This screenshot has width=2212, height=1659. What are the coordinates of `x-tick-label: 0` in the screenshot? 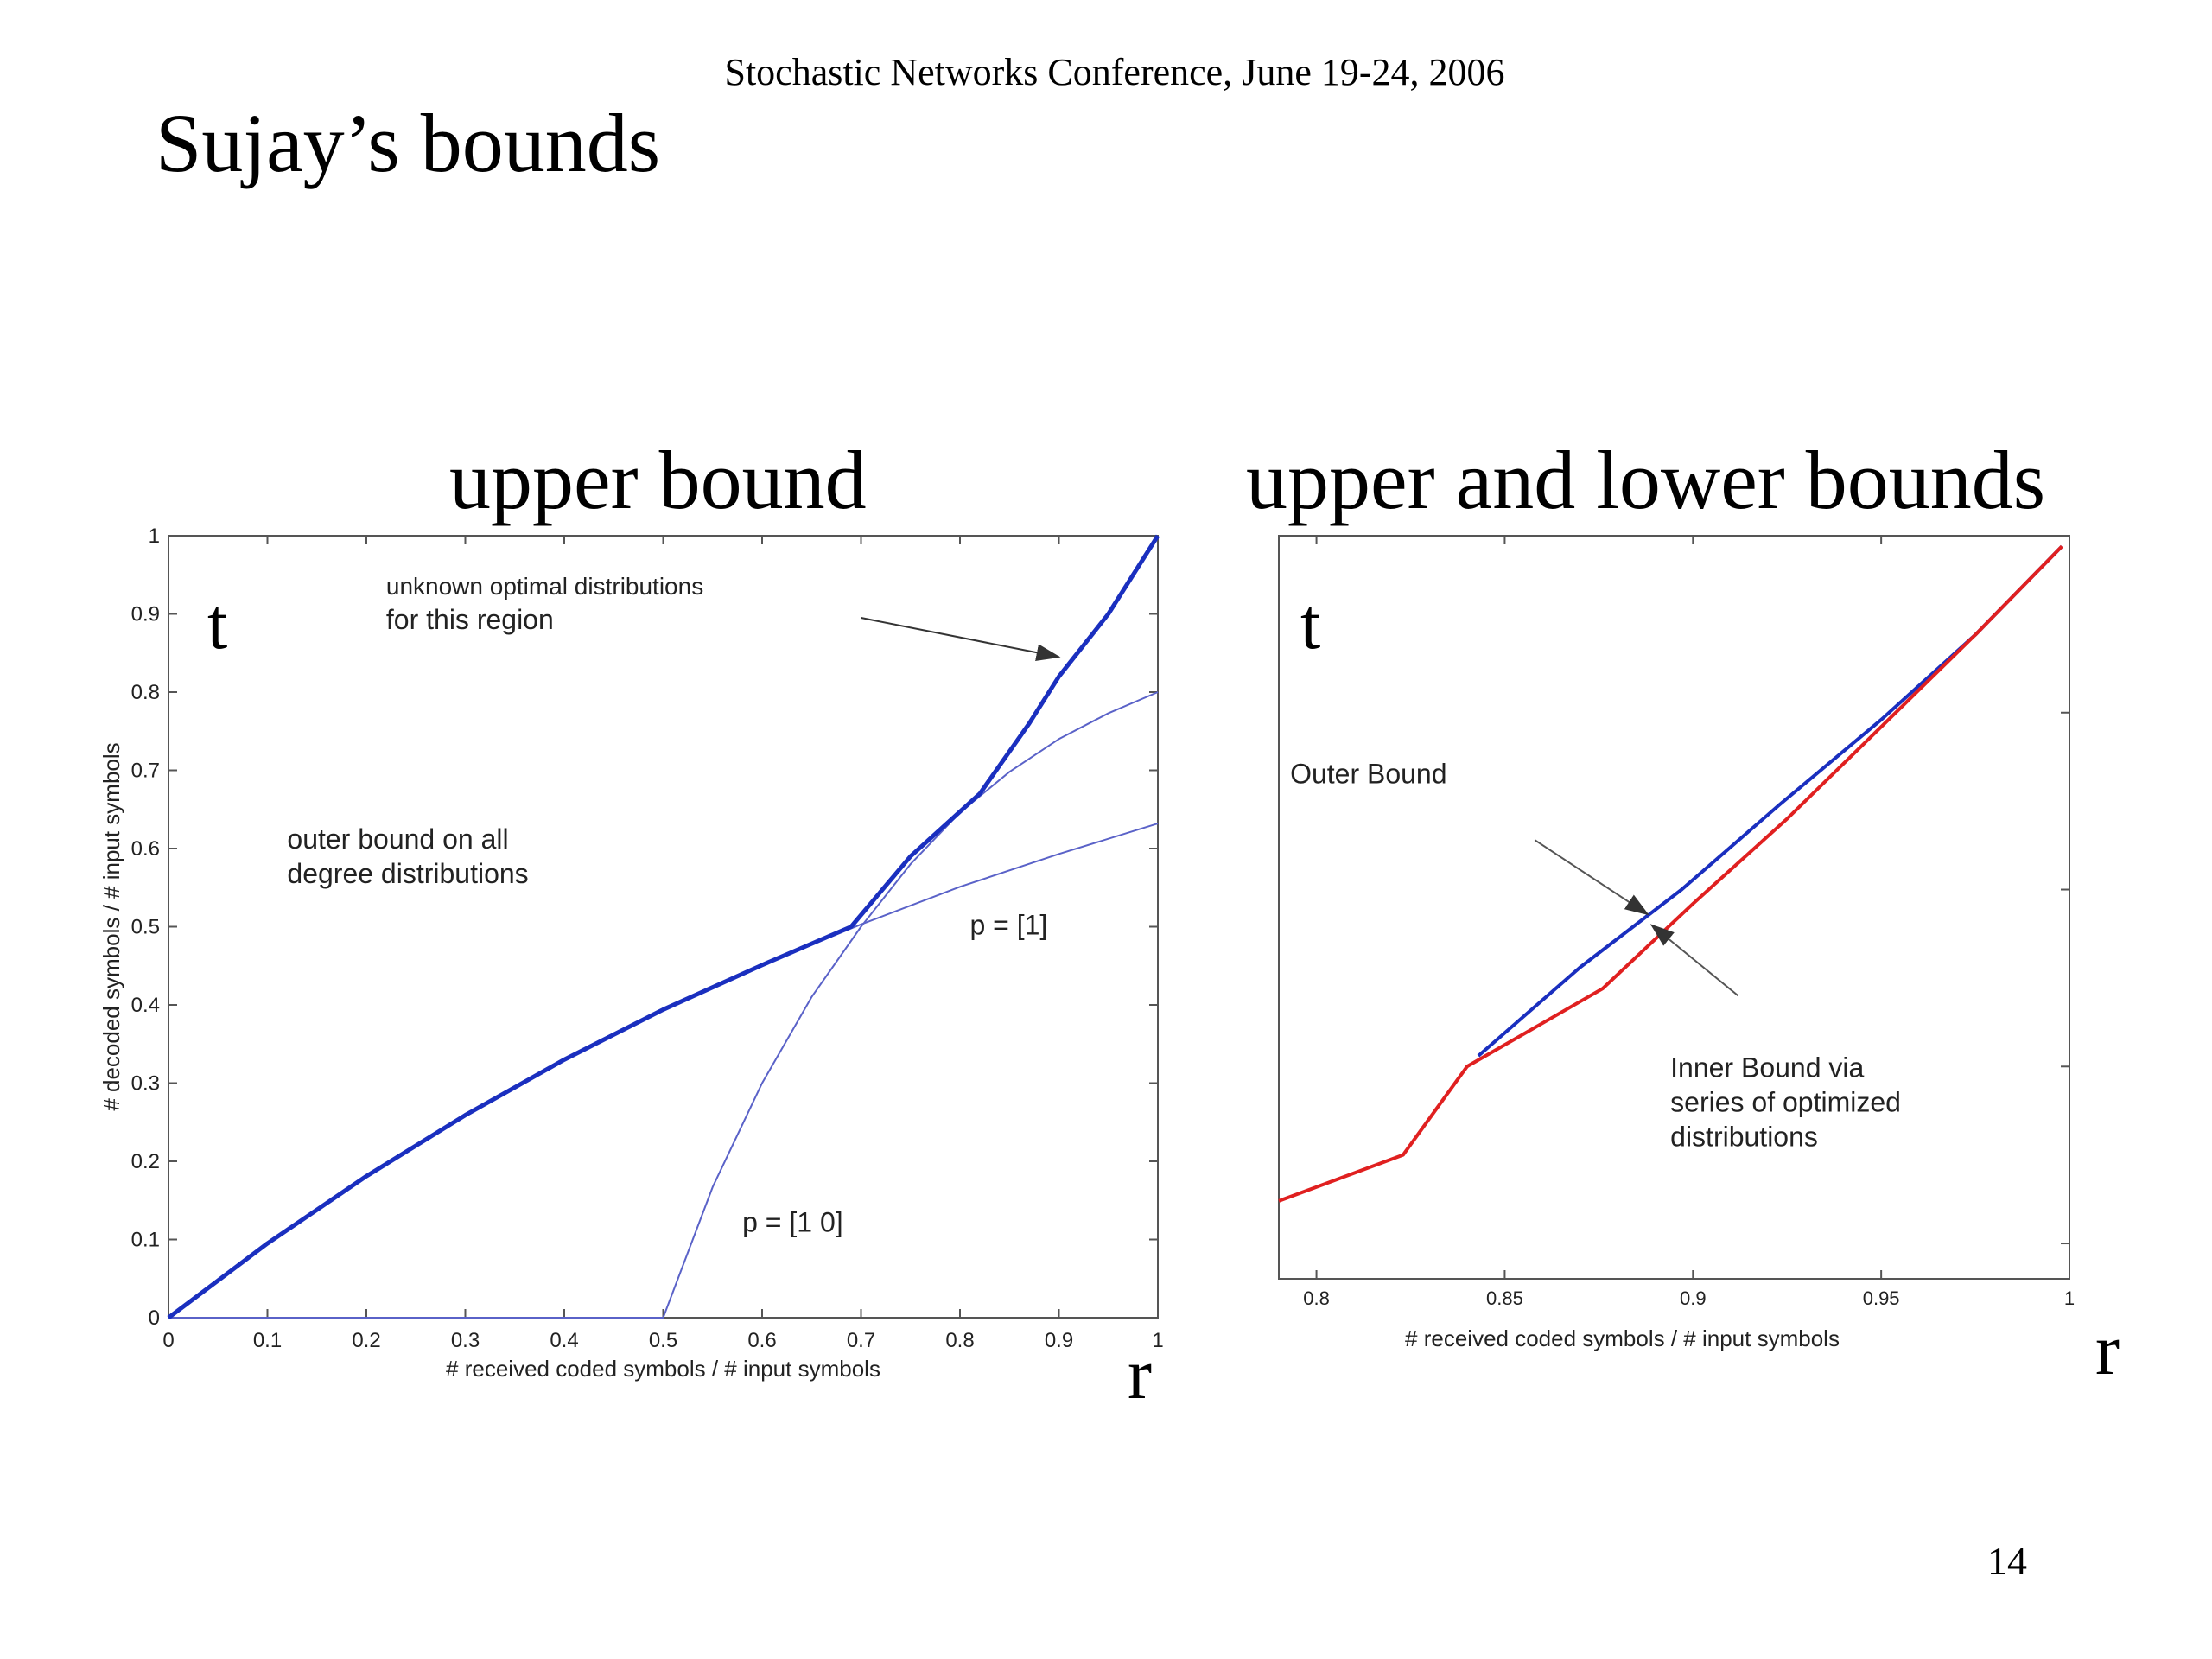 It's located at (168, 1340).